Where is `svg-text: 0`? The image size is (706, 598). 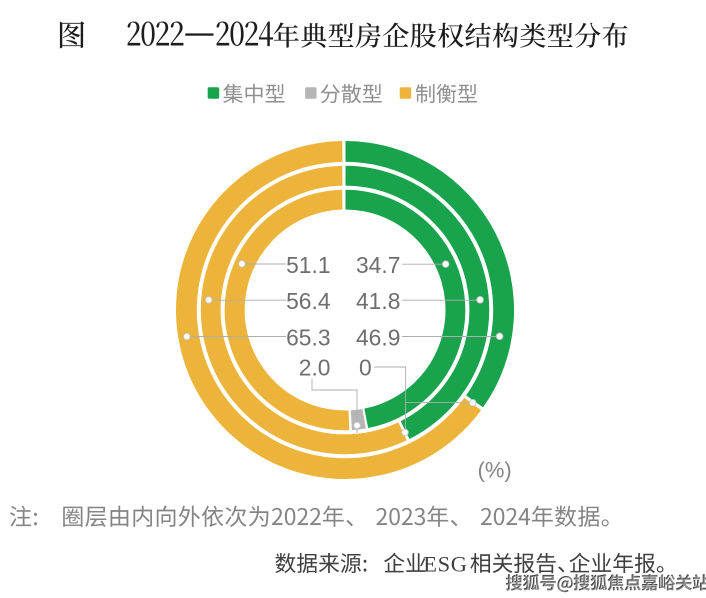
svg-text: 0 is located at coordinates (365, 368).